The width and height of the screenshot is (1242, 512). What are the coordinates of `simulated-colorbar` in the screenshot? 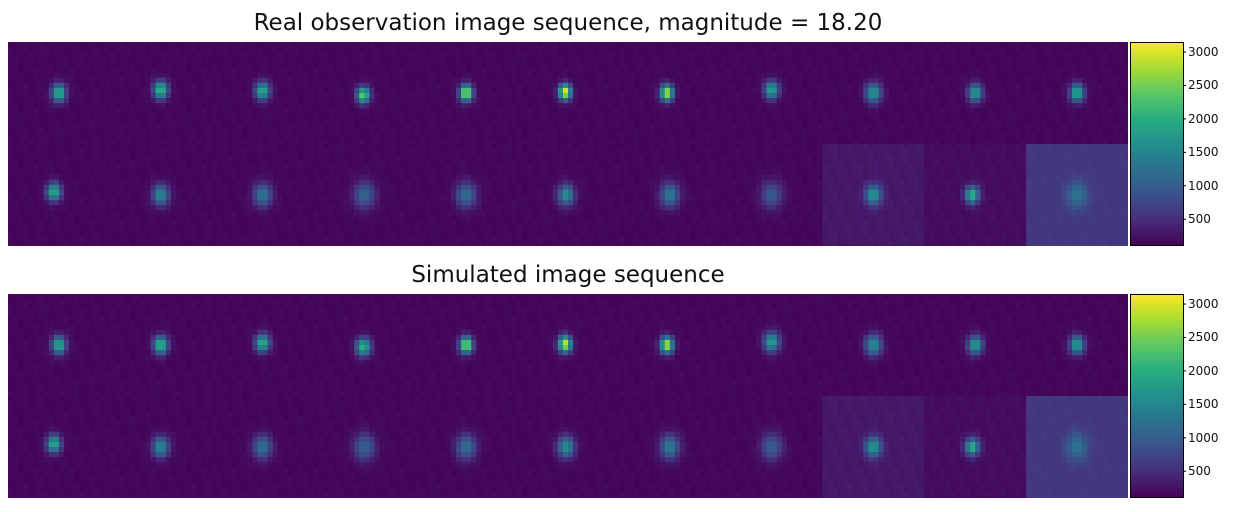 It's located at (1158, 396).